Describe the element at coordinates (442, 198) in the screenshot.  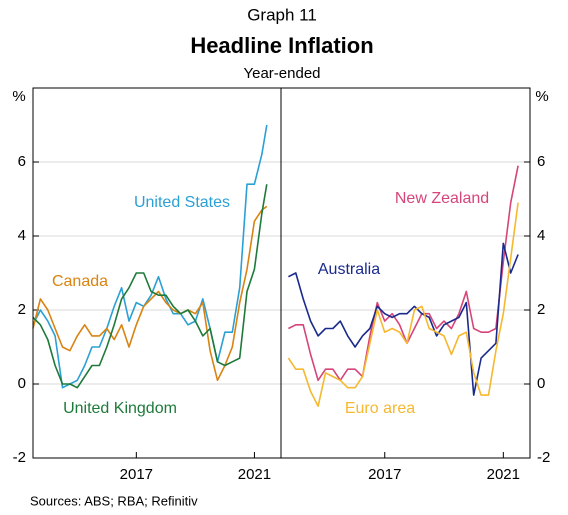
I see `series-label: New Zealand` at that location.